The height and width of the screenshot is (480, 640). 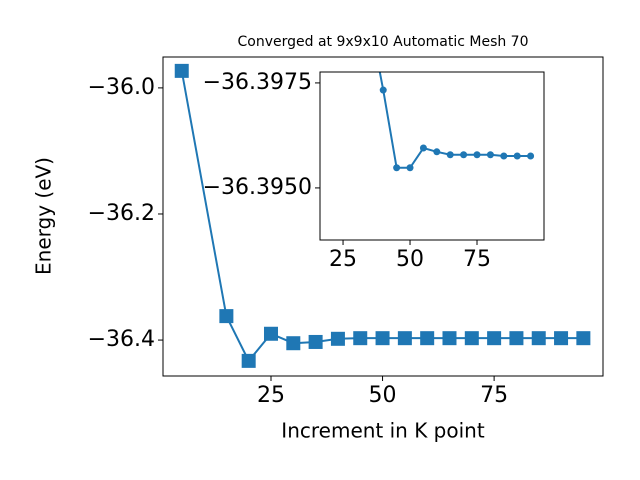 What do you see at coordinates (121, 213) in the screenshot?
I see `y-tick-label: −36.2` at bounding box center [121, 213].